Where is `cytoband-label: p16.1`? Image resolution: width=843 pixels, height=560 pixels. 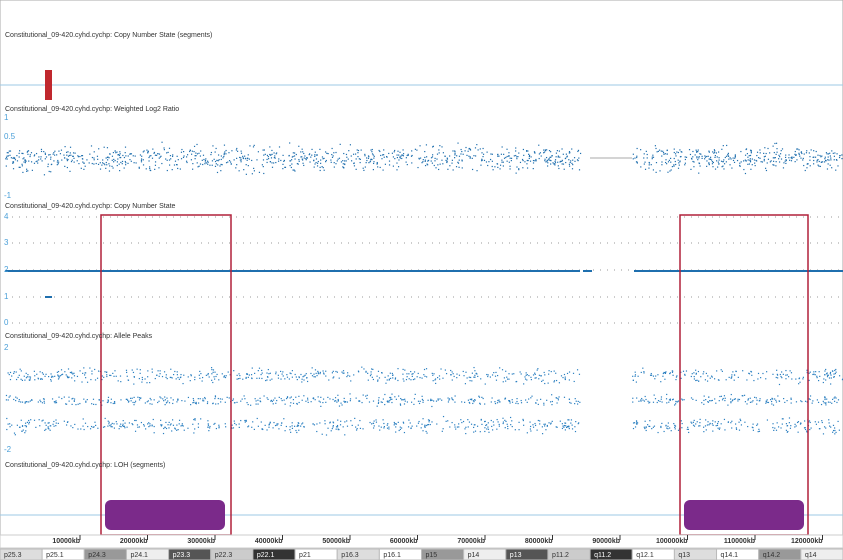 cytoband-label: p16.1 is located at coordinates (392, 555).